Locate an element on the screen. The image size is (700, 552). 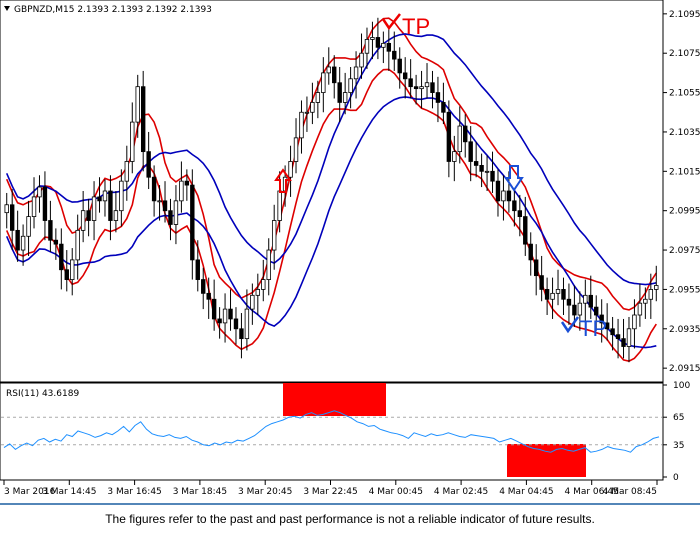
tp-label-bottom: TP is located at coordinates (593, 328).